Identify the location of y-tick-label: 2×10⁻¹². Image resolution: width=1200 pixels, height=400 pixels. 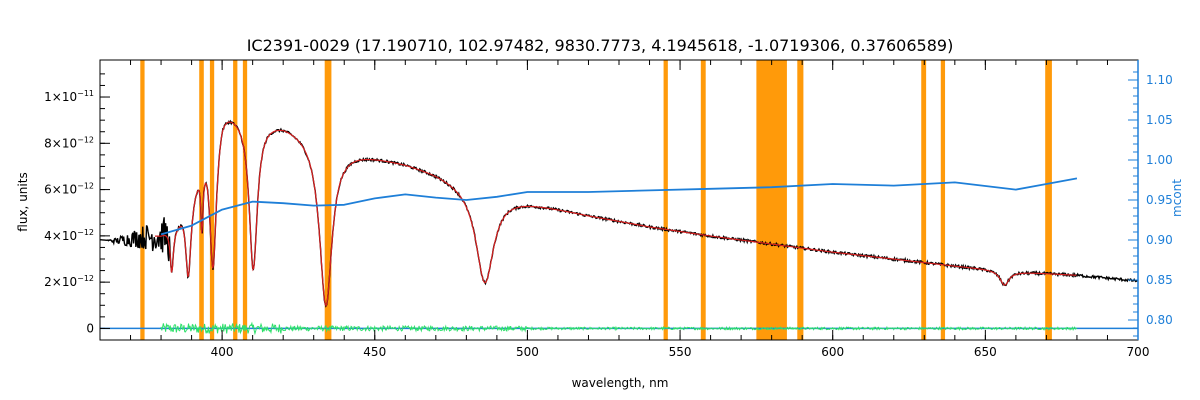
(69, 281).